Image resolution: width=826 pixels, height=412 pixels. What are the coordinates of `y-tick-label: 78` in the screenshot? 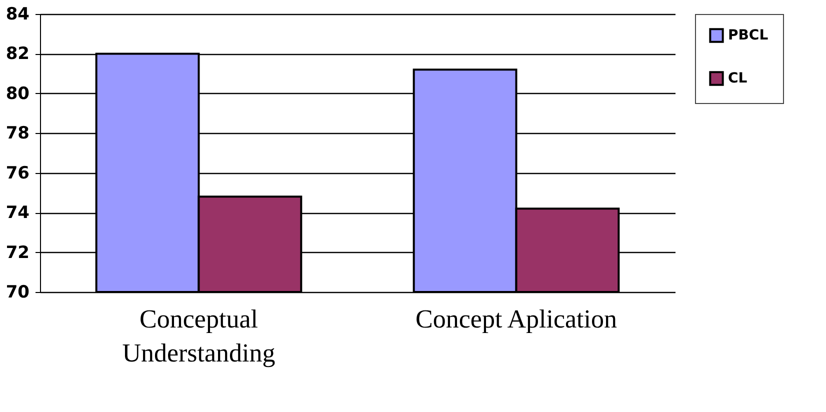 It's located at (18, 134).